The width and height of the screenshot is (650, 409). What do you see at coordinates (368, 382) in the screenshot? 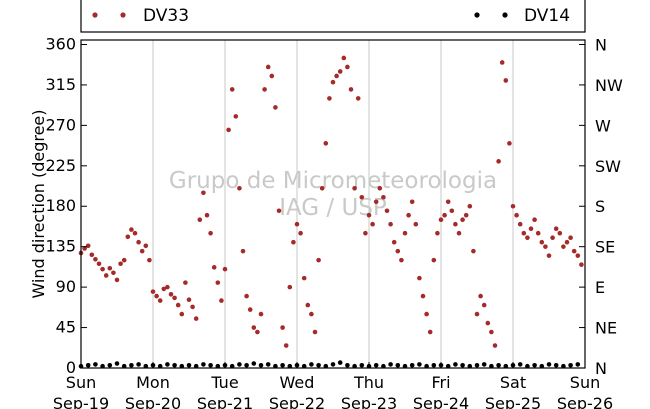
I see `x-tick-label-day: Thu` at bounding box center [368, 382].